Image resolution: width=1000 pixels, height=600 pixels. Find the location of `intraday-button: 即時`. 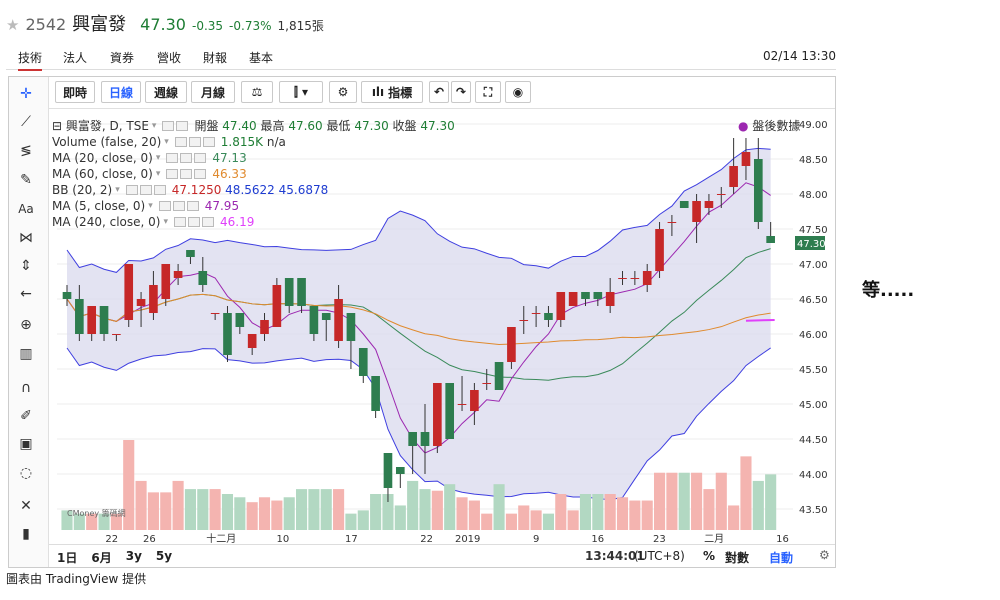

intraday-button: 即時 is located at coordinates (75, 92).